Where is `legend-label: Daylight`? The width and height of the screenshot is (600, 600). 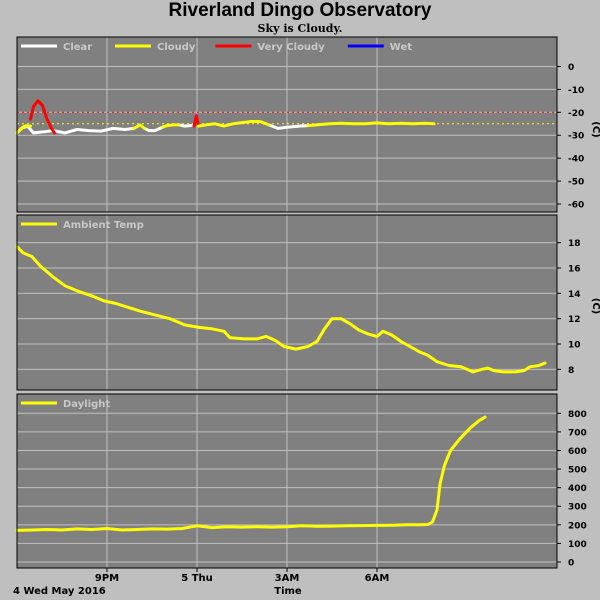 legend-label: Daylight is located at coordinates (86, 404).